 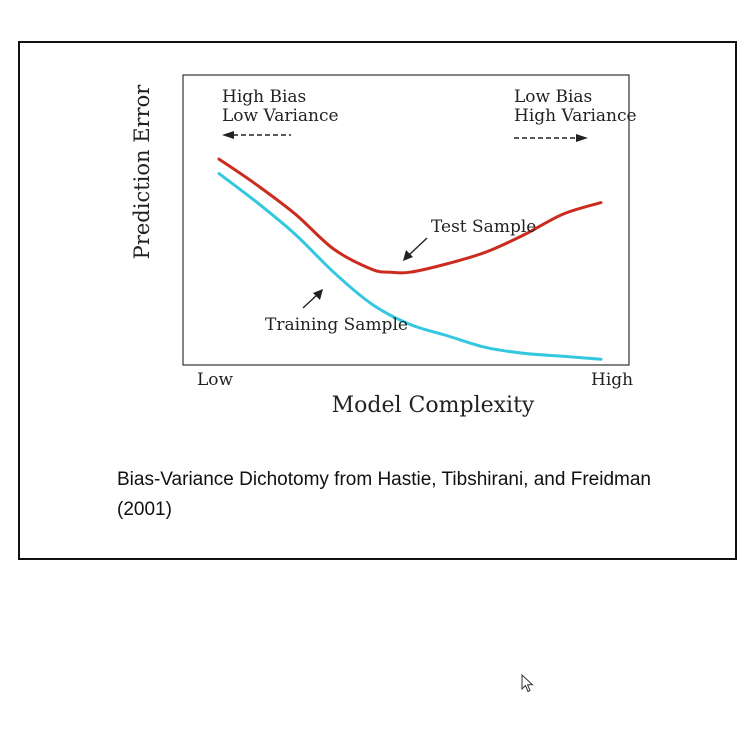 What do you see at coordinates (410, 216) in the screenshot?
I see `series-line-test-sample` at bounding box center [410, 216].